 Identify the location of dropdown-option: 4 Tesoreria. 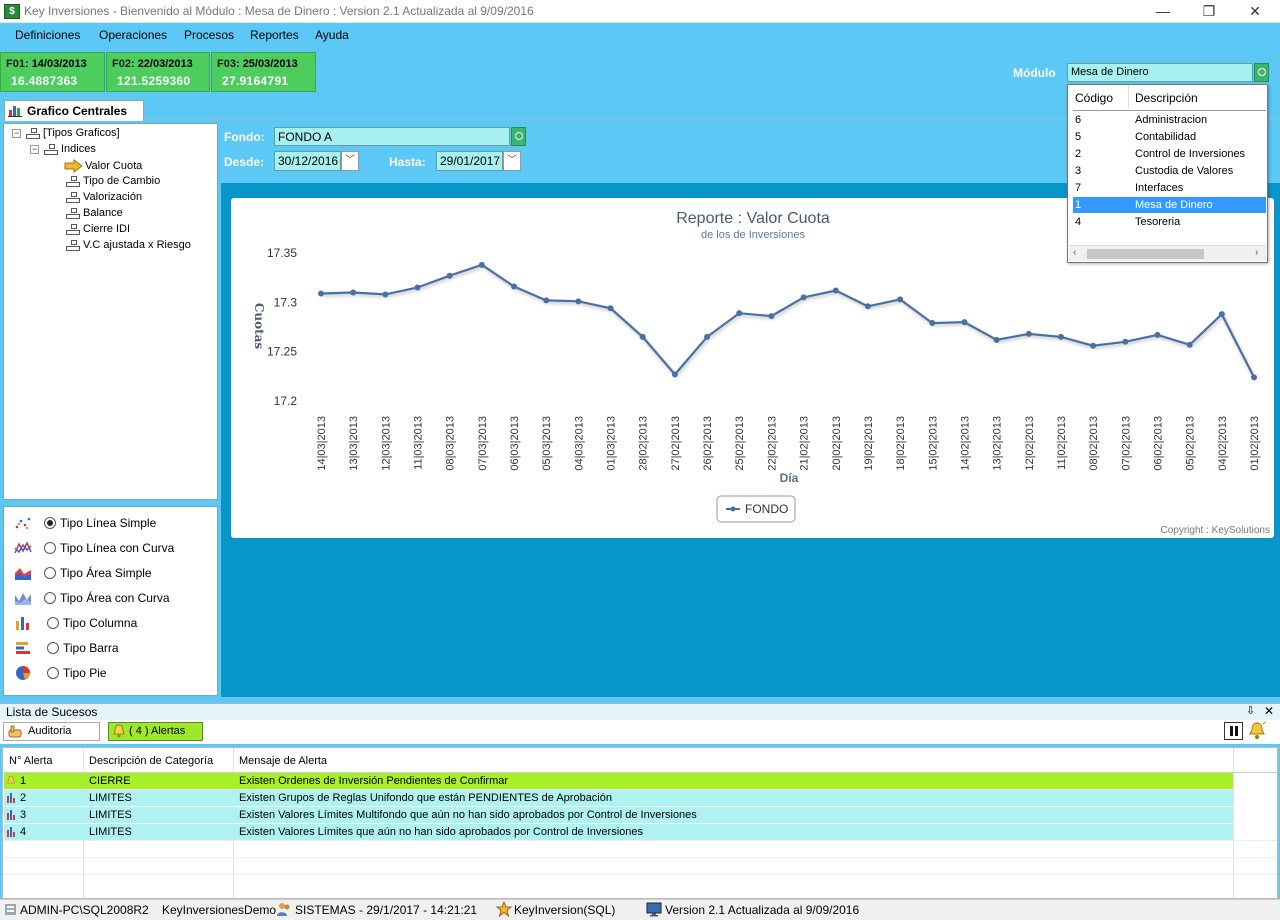
(1169, 222).